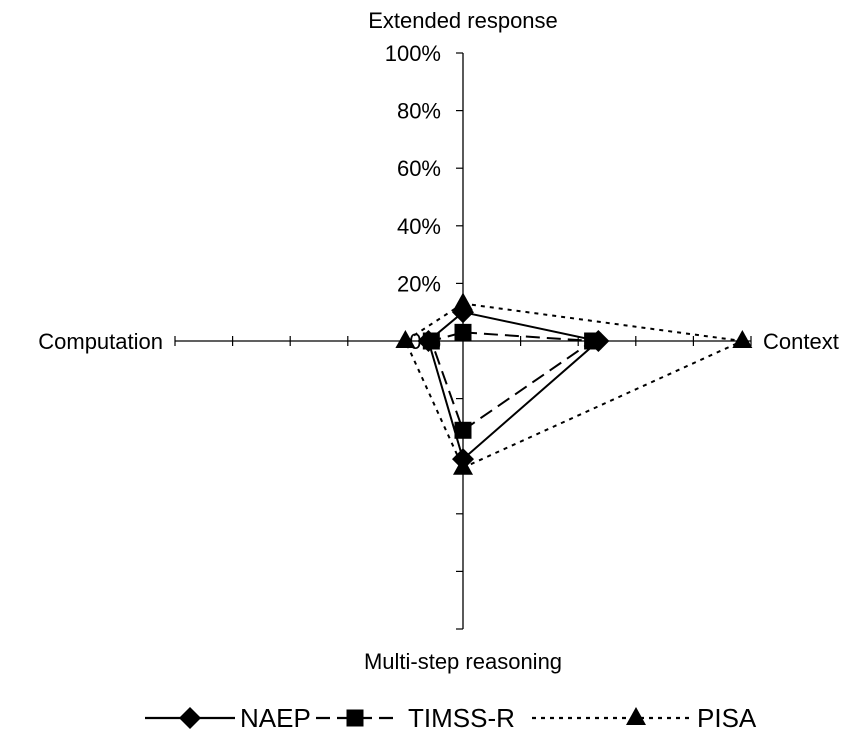 The width and height of the screenshot is (858, 732). I want to click on legend-label-naep: NAEP, so click(275, 717).